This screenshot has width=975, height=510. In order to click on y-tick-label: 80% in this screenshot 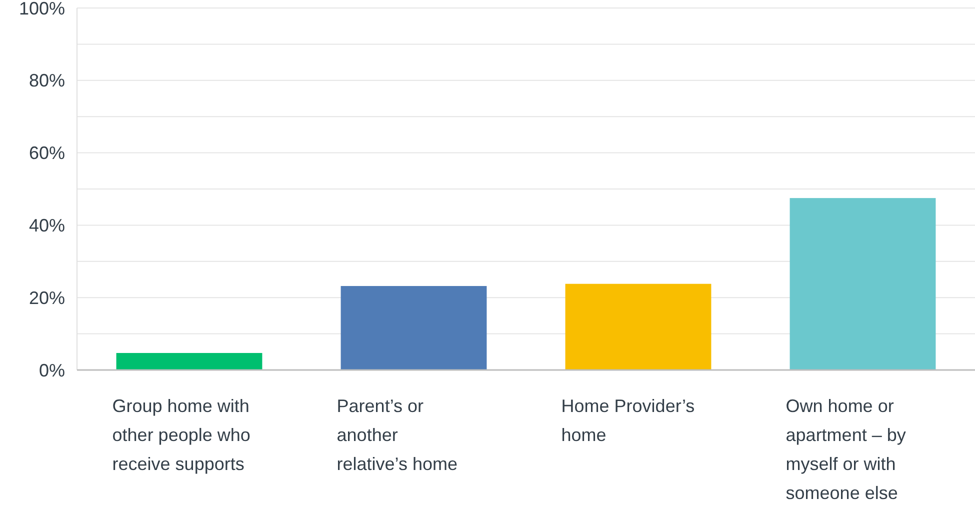, I will do `click(46, 80)`.